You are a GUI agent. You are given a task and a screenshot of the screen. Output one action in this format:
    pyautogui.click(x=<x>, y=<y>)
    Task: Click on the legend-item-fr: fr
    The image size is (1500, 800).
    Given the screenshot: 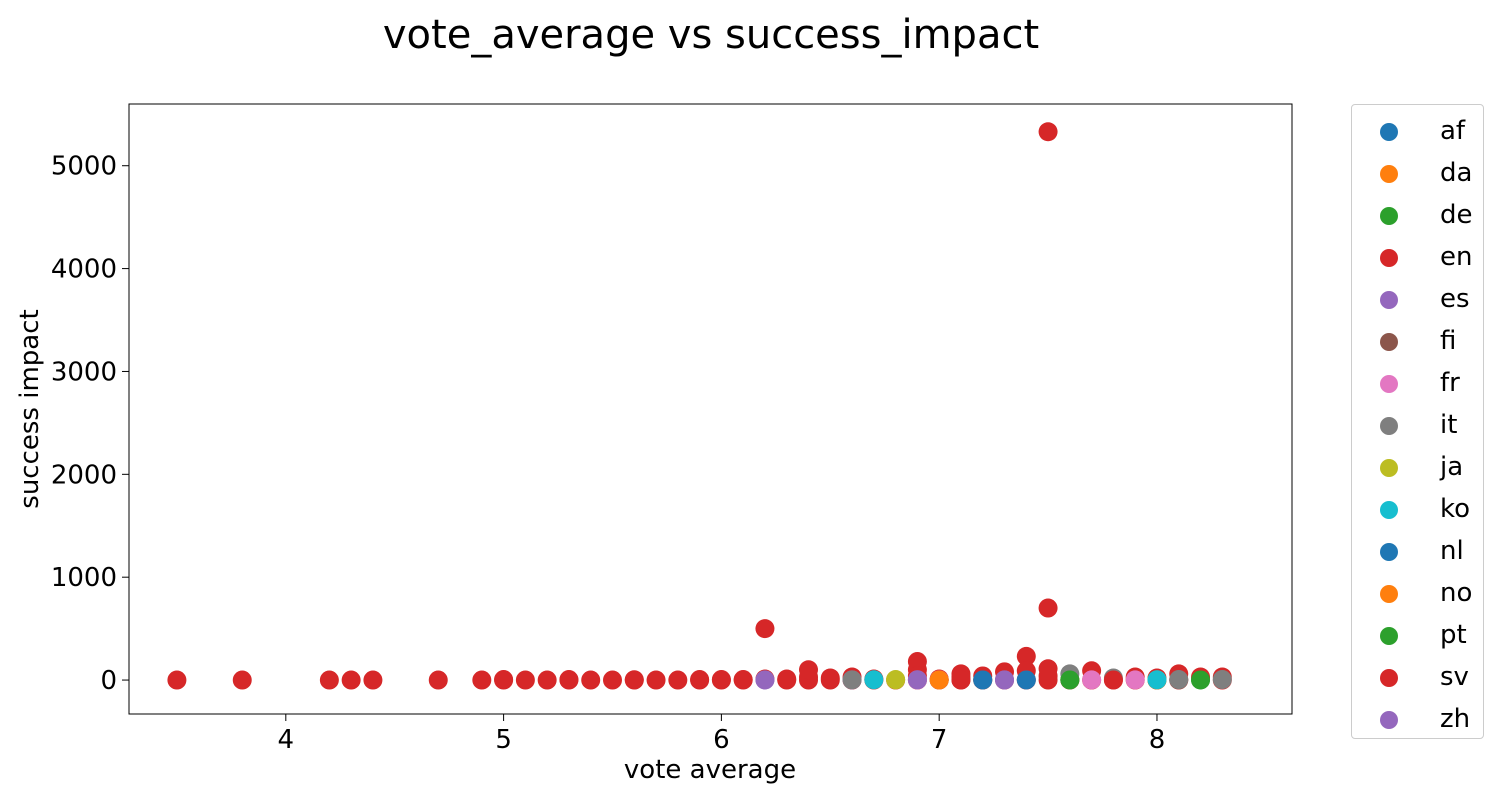 What is the action you would take?
    pyautogui.click(x=1418, y=384)
    